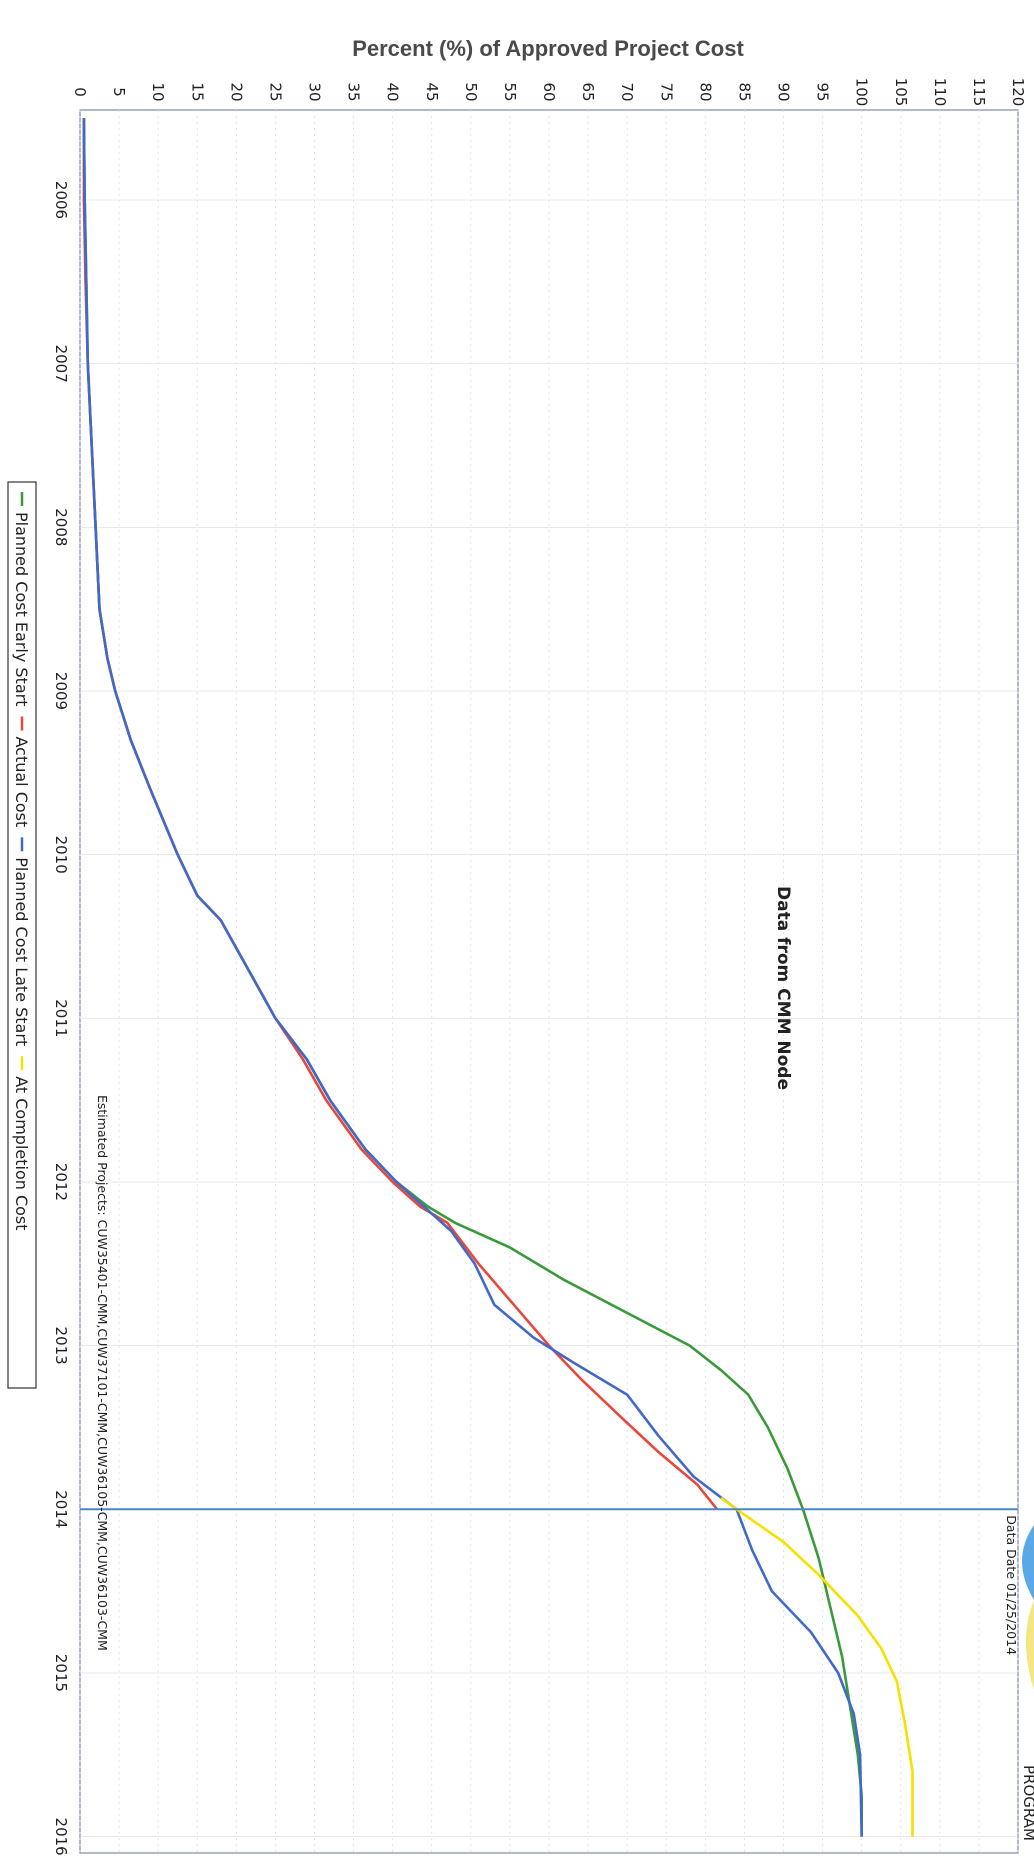 The image size is (1034, 1864). I want to click on y-tick-label: 75, so click(666, 91).